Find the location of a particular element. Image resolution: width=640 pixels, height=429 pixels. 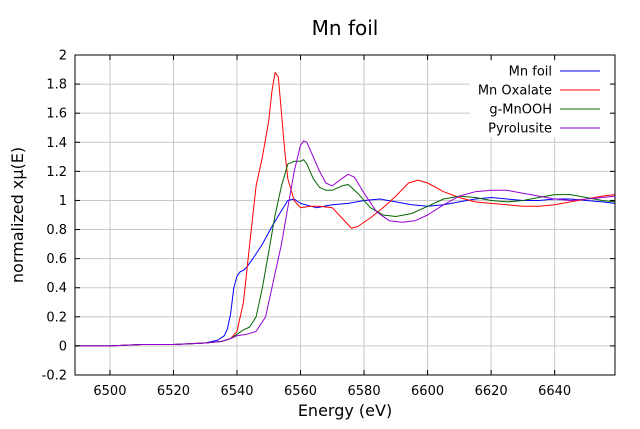

x-tick-label: 6640 is located at coordinates (554, 391).